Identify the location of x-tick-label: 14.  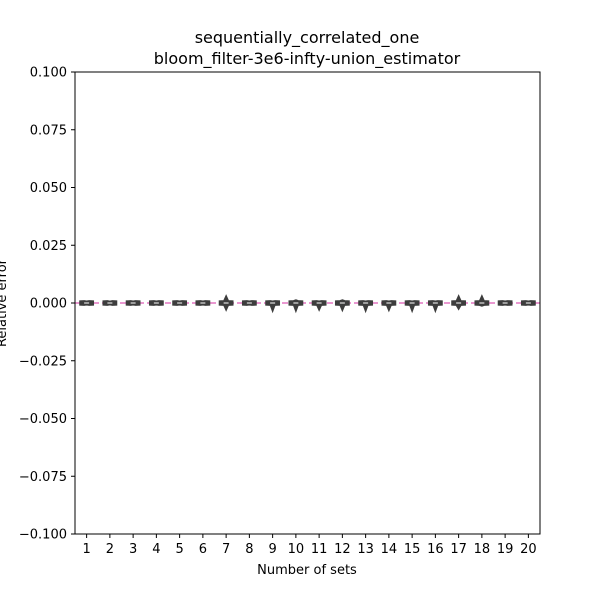
(389, 549).